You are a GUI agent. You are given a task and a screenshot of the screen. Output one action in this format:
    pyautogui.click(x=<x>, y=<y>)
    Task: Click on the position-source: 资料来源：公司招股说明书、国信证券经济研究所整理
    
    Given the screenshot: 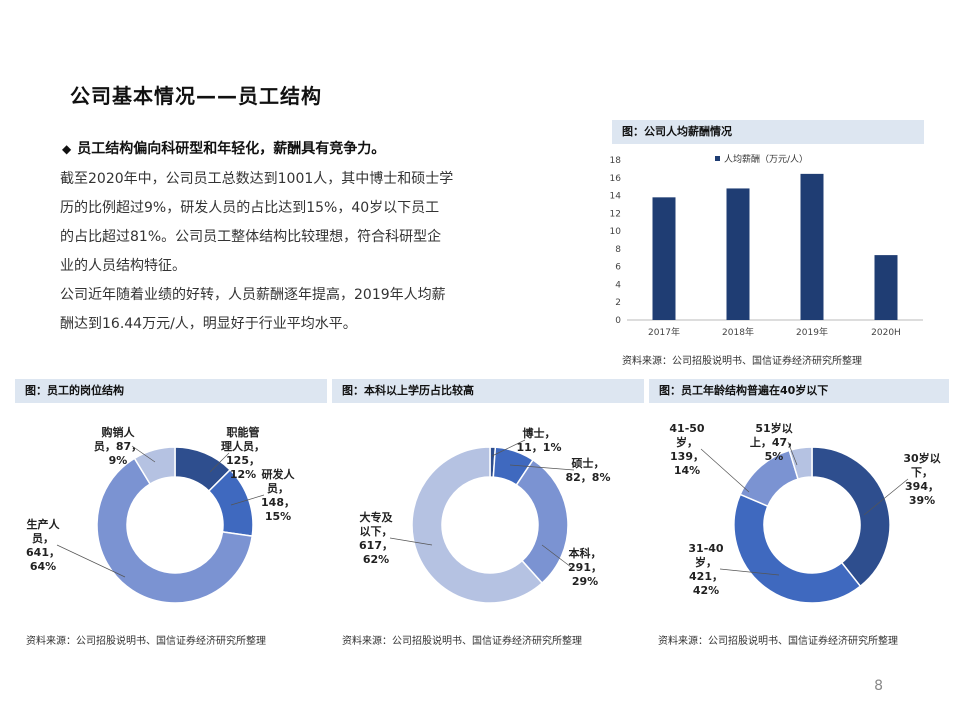 What is the action you would take?
    pyautogui.click(x=146, y=641)
    